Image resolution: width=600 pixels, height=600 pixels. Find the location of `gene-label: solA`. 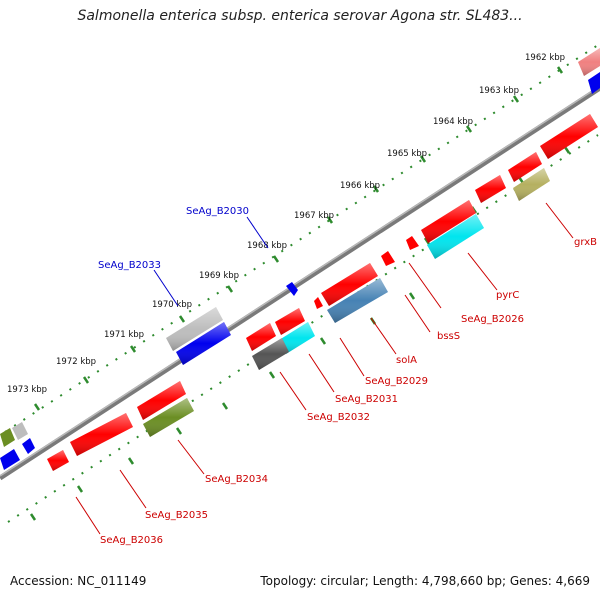

gene-label: solA is located at coordinates (406, 360).